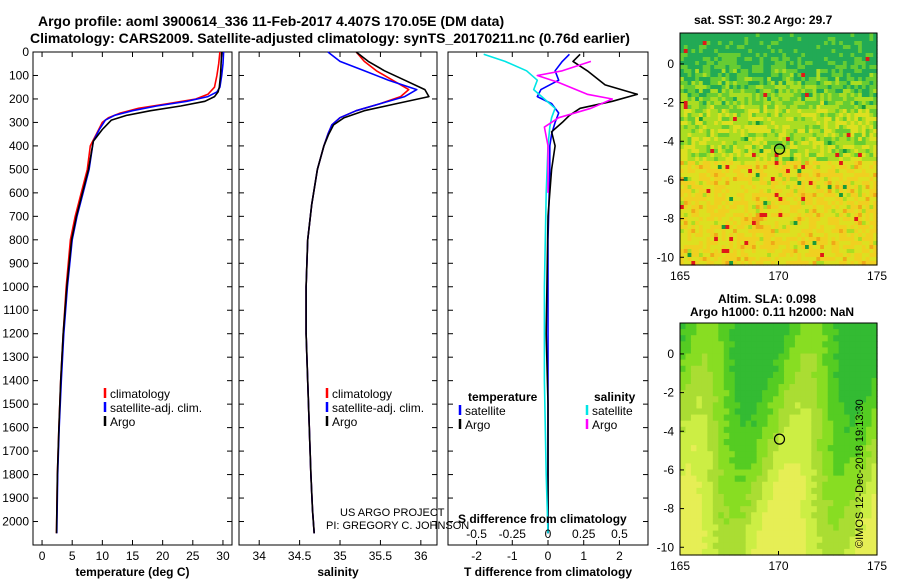  I want to click on series-line-s-argo, so click(575, 126).